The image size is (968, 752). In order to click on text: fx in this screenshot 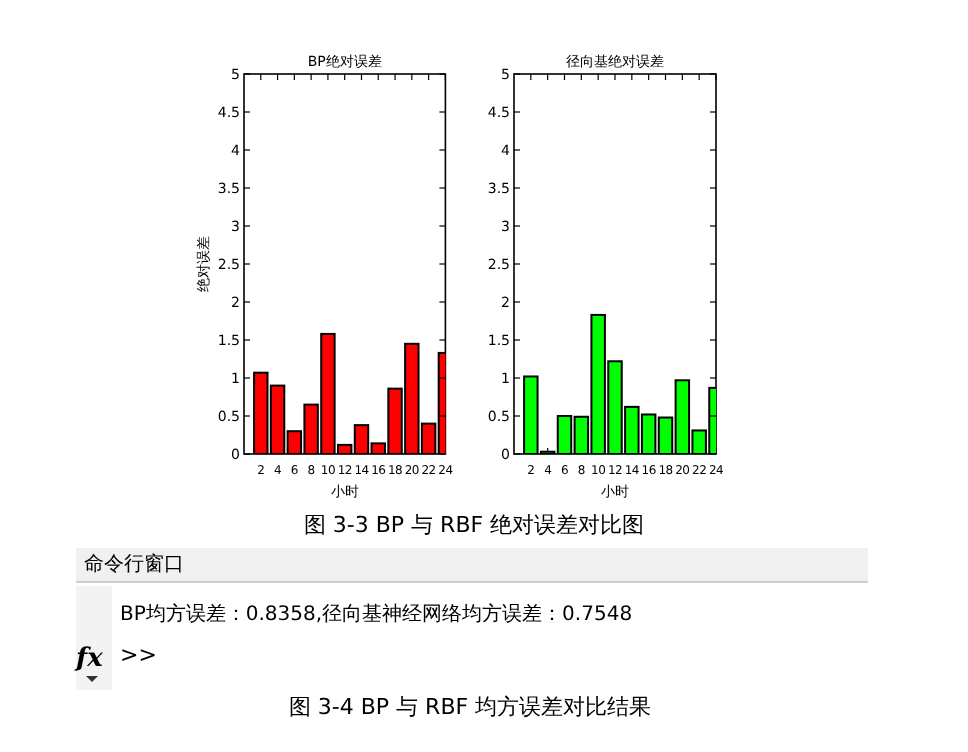, I will do `click(89, 659)`.